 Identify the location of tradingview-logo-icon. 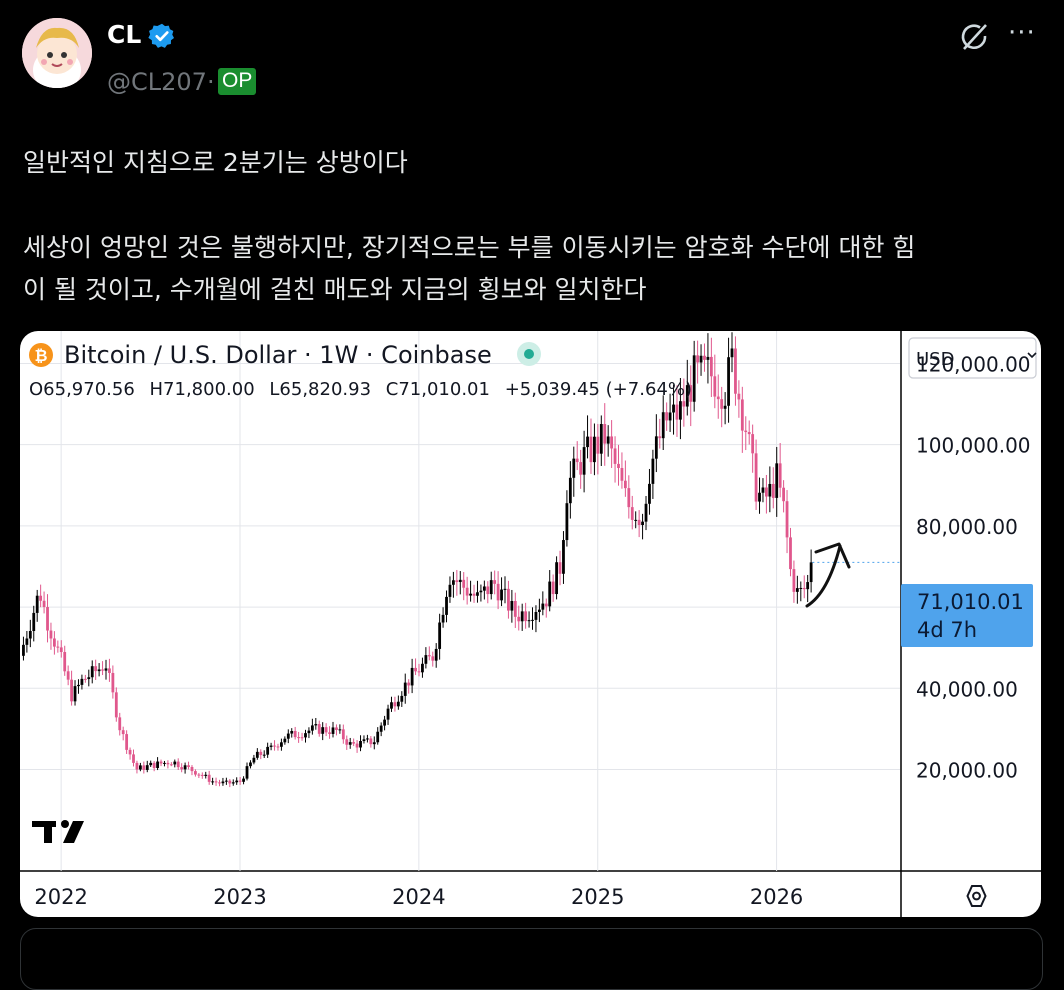
(58, 831).